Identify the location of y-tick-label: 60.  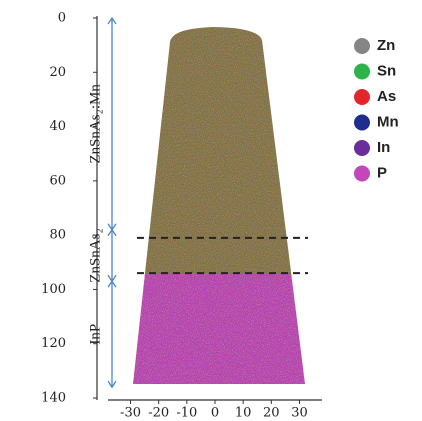
(57, 180).